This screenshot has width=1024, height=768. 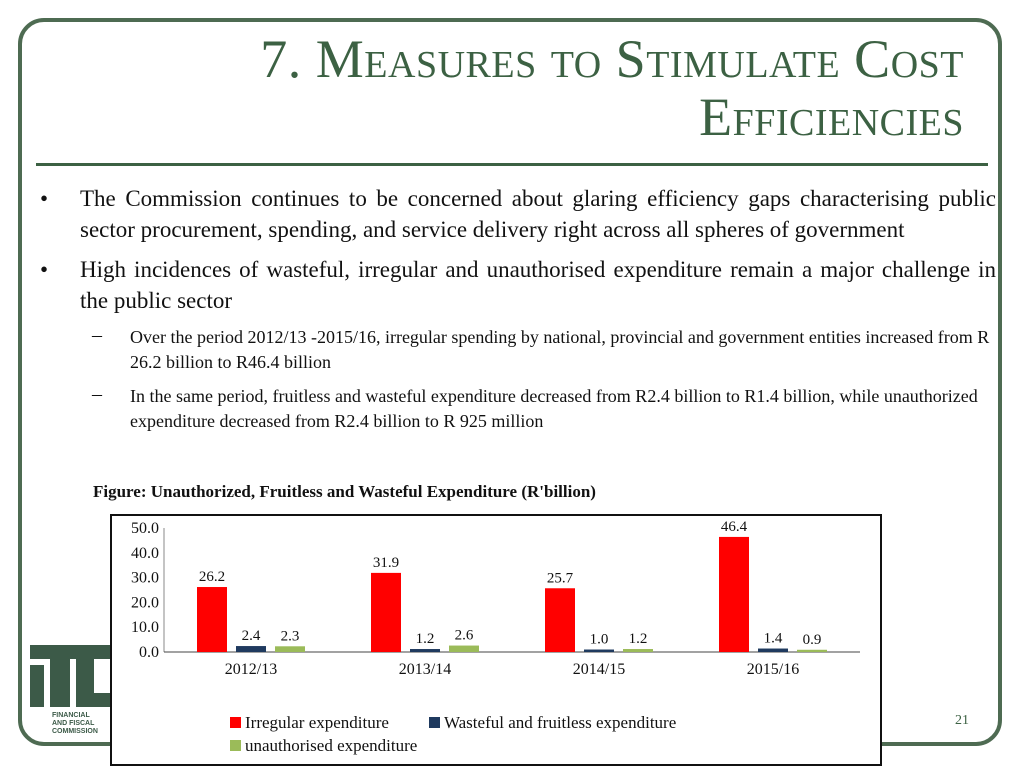 What do you see at coordinates (425, 669) in the screenshot?
I see `x-tick-label: 2013/14` at bounding box center [425, 669].